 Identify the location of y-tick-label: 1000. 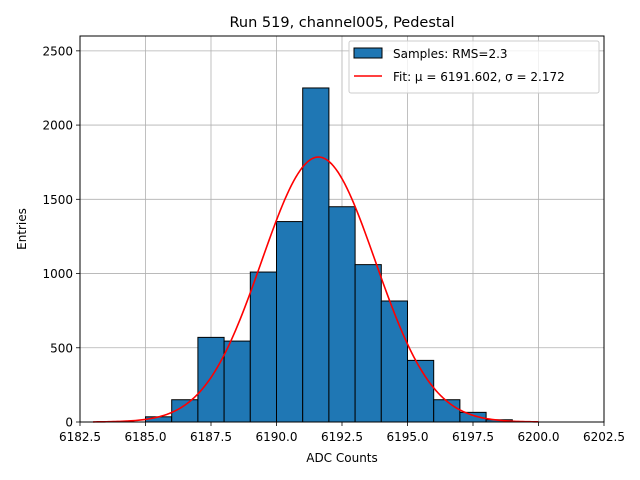
(57, 274).